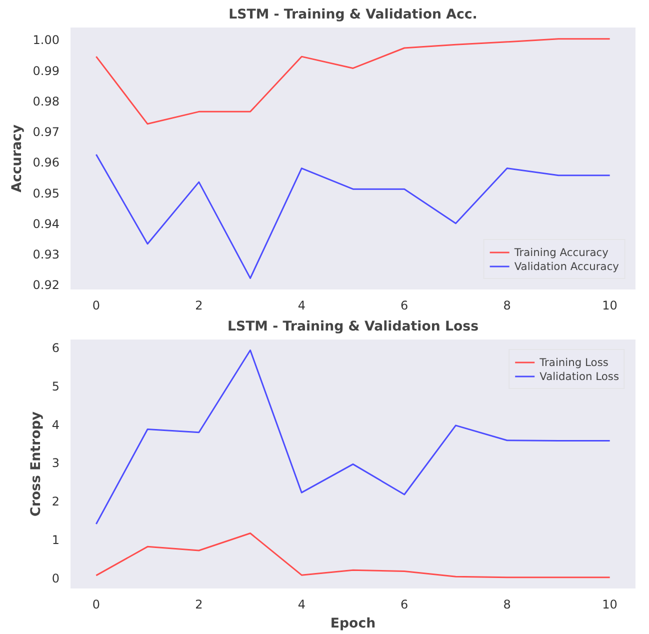  What do you see at coordinates (353, 327) in the screenshot?
I see `chart-title: LSTM - Training & Validation Loss` at bounding box center [353, 327].